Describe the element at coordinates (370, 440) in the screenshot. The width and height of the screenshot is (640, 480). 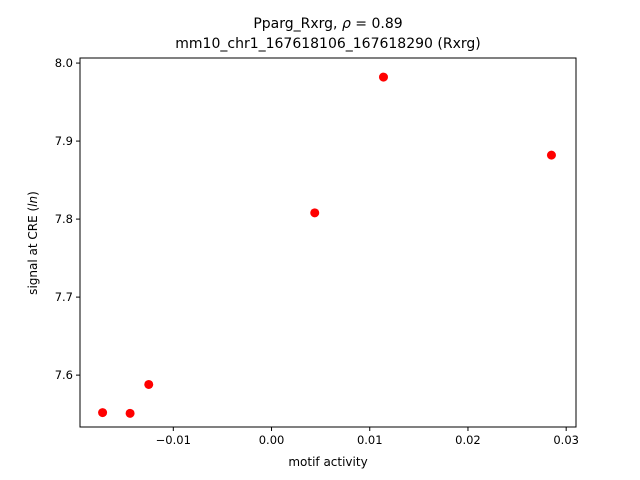
I see `x-tick-label: 0.01` at that location.